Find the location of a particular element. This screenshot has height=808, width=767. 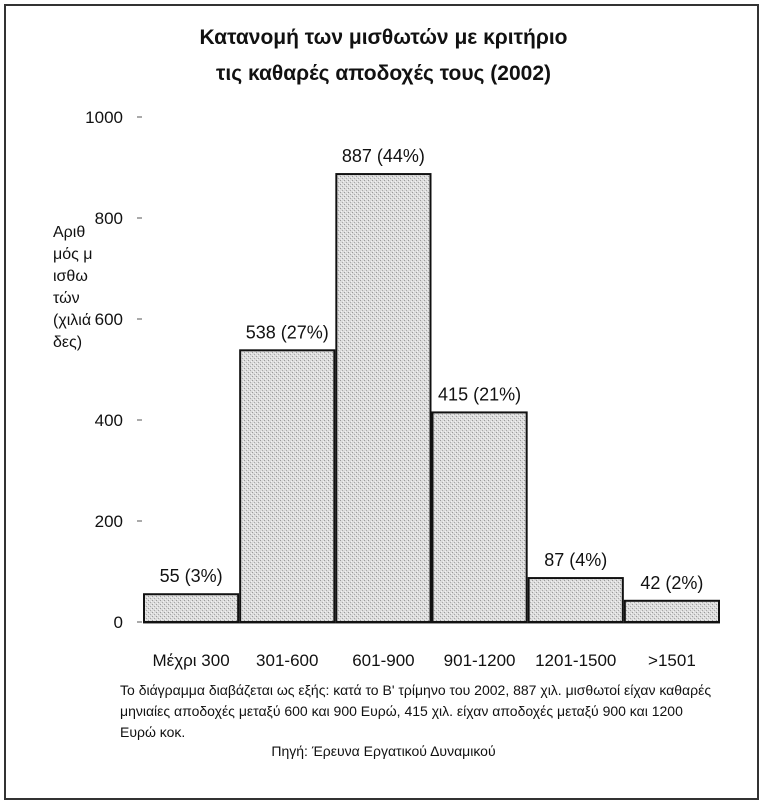

chart-title-line-1: Κατανομή των μισθωτών με κριτήριο is located at coordinates (383, 37).